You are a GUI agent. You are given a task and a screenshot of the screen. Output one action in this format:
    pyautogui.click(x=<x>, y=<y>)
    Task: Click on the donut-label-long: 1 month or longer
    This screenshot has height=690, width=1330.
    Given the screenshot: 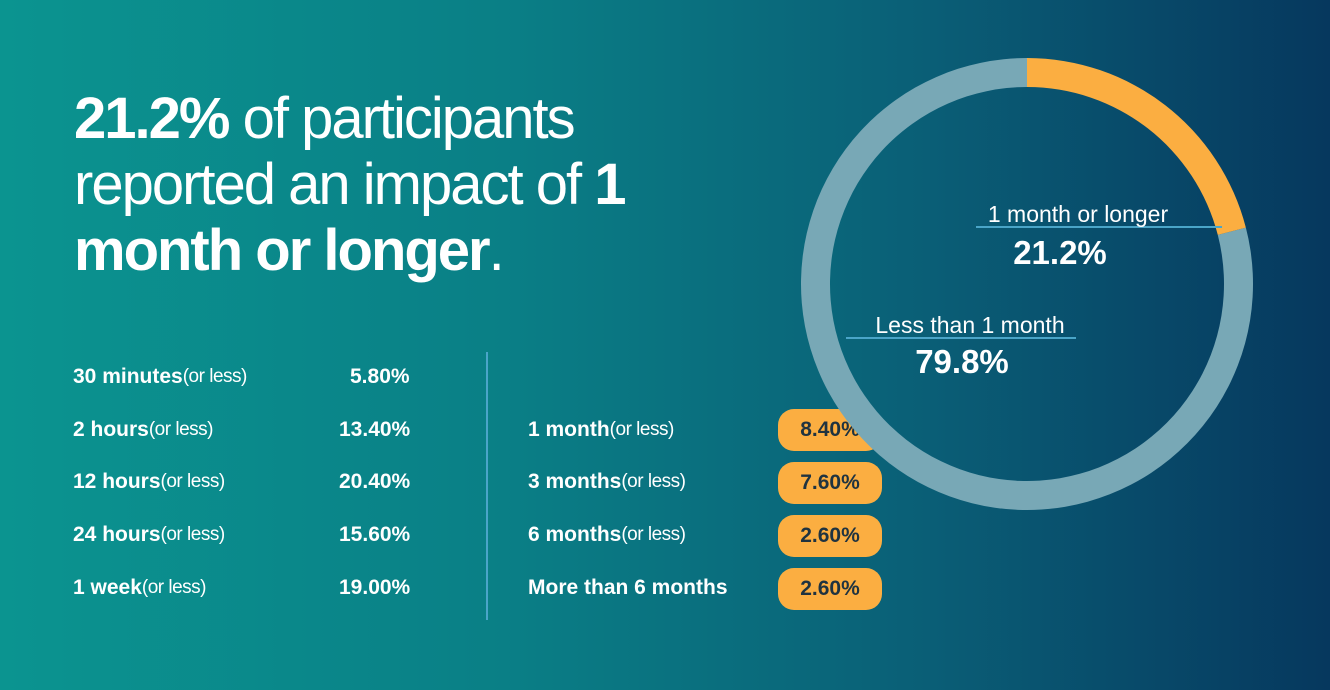 What is the action you would take?
    pyautogui.click(x=1078, y=214)
    